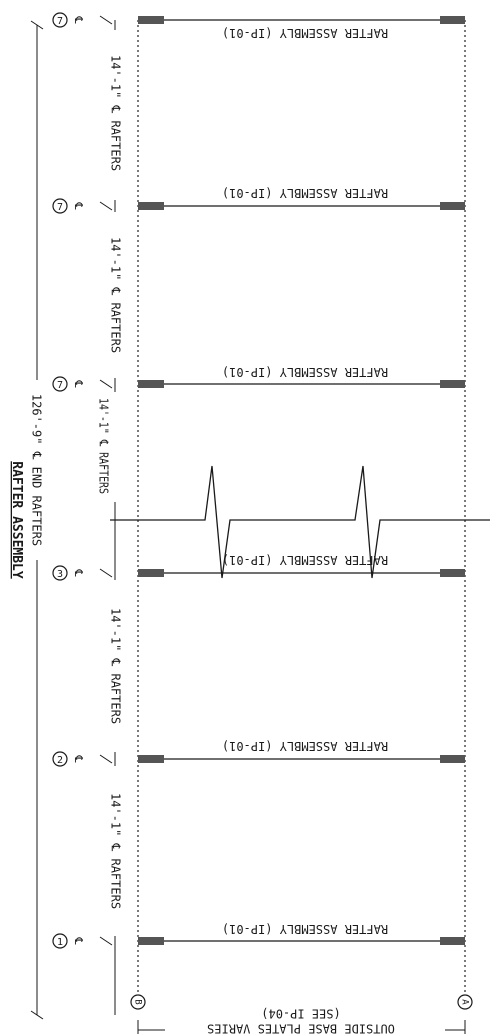 This screenshot has height=1036, width=490. I want to click on gridline-a-marker: A, so click(465, 1002).